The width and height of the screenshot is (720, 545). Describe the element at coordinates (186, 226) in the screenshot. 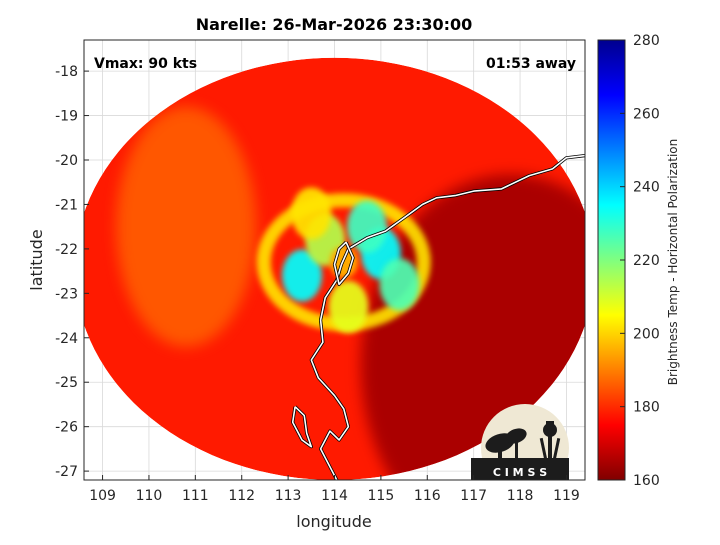

I see `ocean-region` at that location.